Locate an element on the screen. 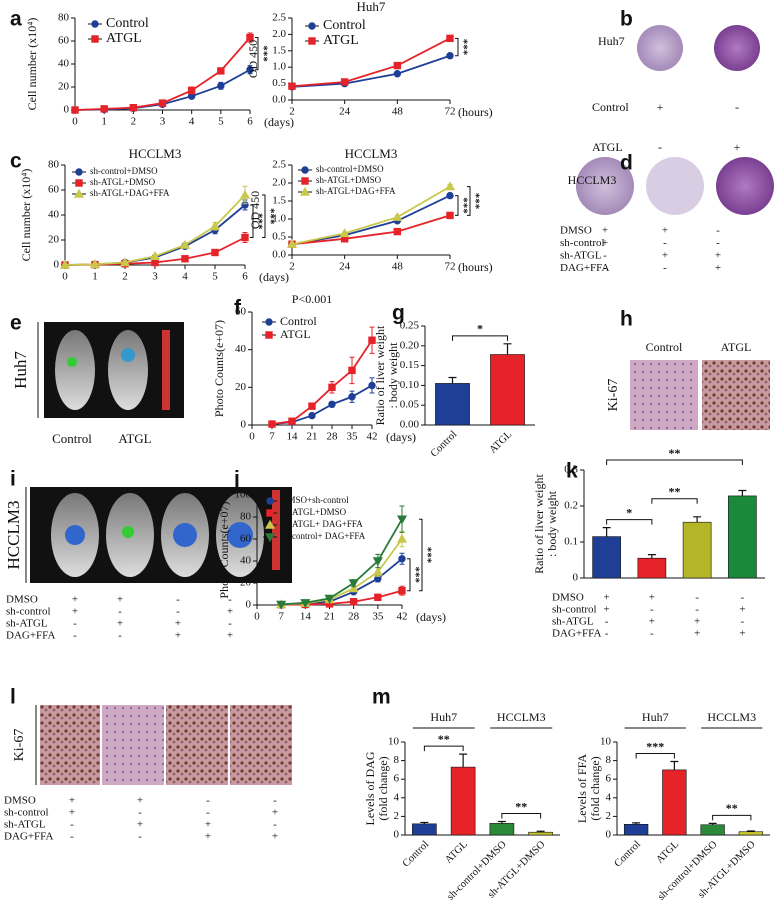 Image resolution: width=778 pixels, height=907 pixels. panel-letter: l is located at coordinates (13, 697).